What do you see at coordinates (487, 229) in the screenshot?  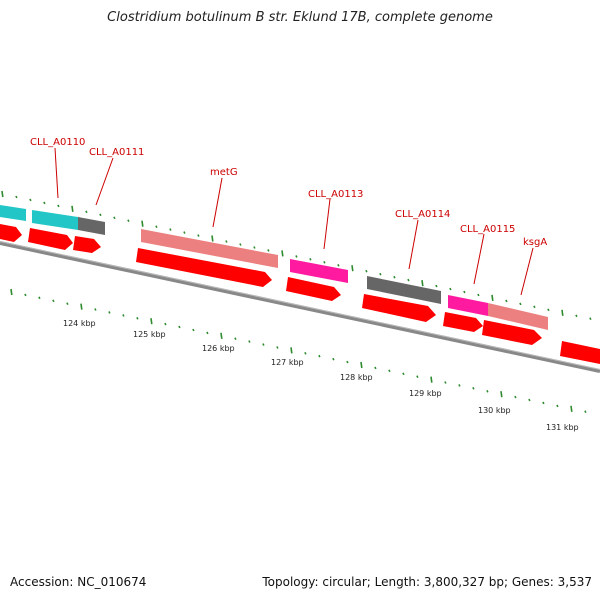 I see `gene-label-CLL_A0115: CLL_A0115` at bounding box center [487, 229].